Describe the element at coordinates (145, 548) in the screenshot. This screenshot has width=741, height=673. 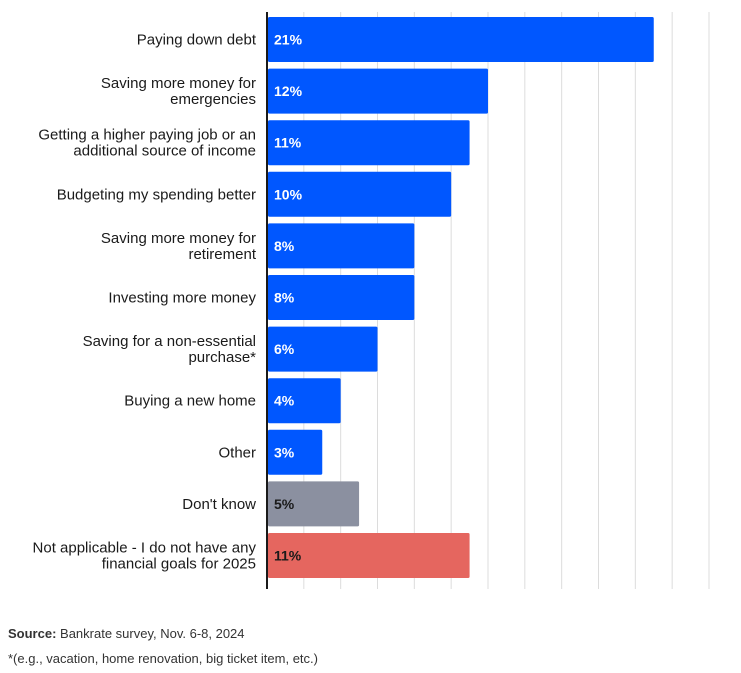
I see `category-label-line: Not applicable - I do not have any` at that location.